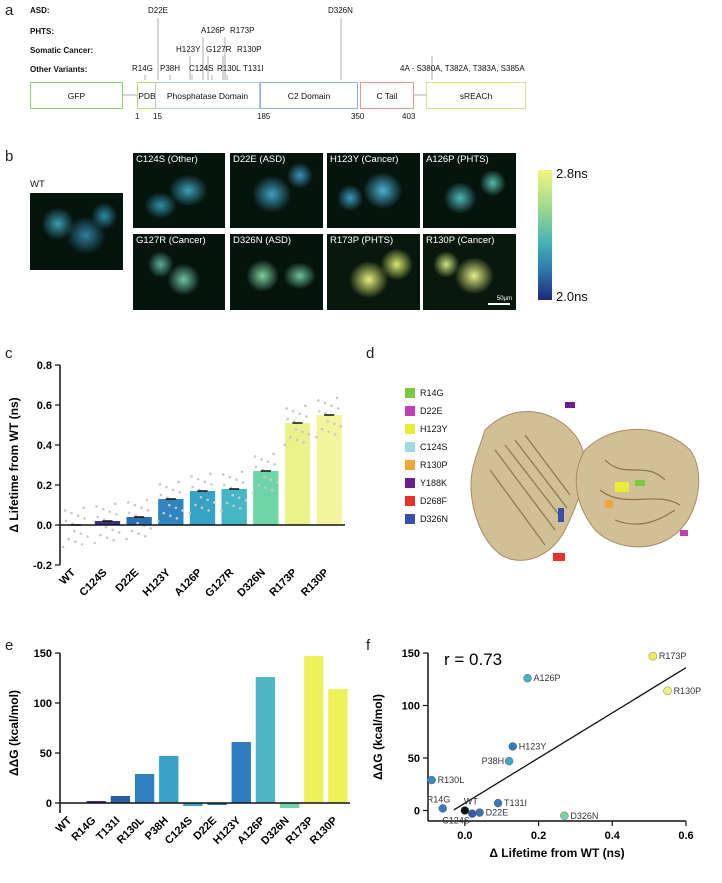 This screenshot has height=883, width=722. Describe the element at coordinates (653, 656) in the screenshot. I see `point-r173p` at that location.